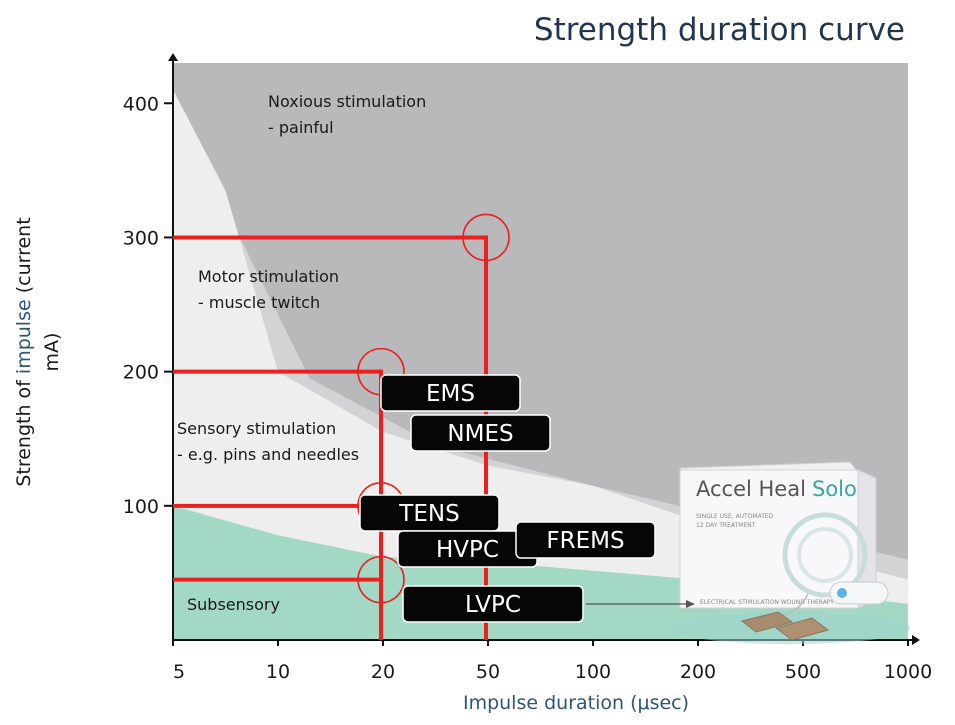  I want to click on x-tick-label: 500, so click(803, 672).